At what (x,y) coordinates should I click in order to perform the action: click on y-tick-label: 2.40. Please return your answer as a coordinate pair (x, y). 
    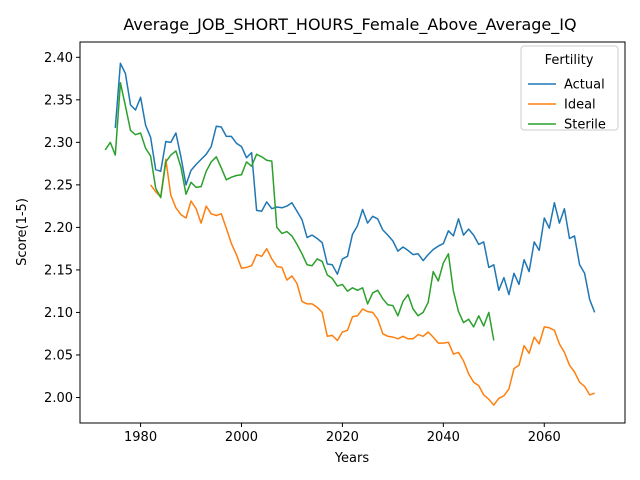
    Looking at the image, I should click on (58, 58).